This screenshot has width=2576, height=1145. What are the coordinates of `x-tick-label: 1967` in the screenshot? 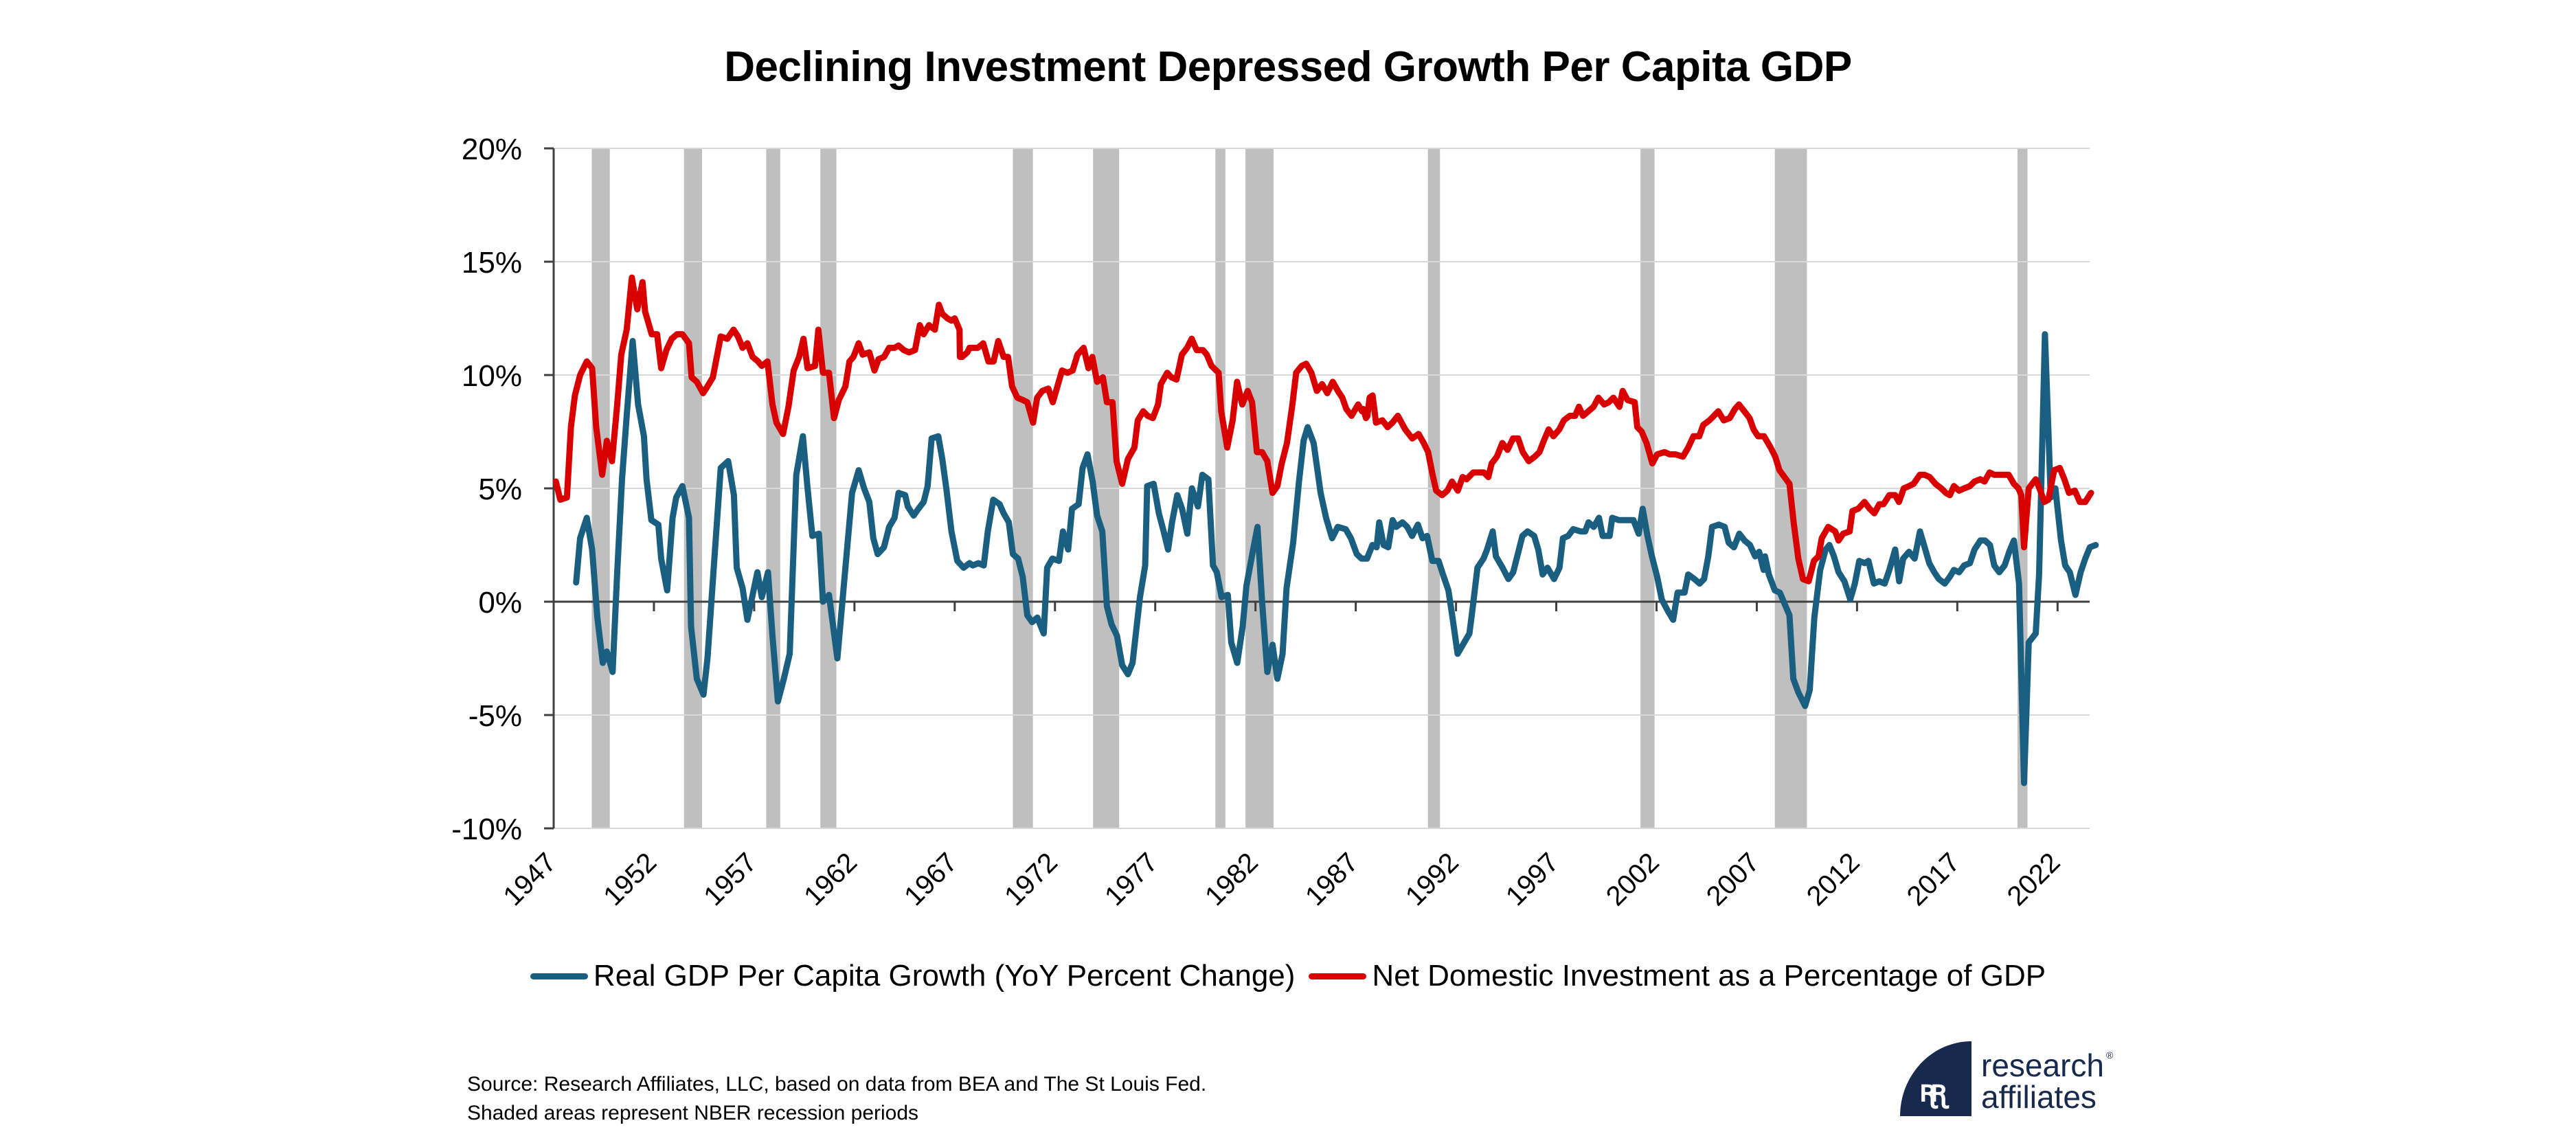 It's located at (931, 879).